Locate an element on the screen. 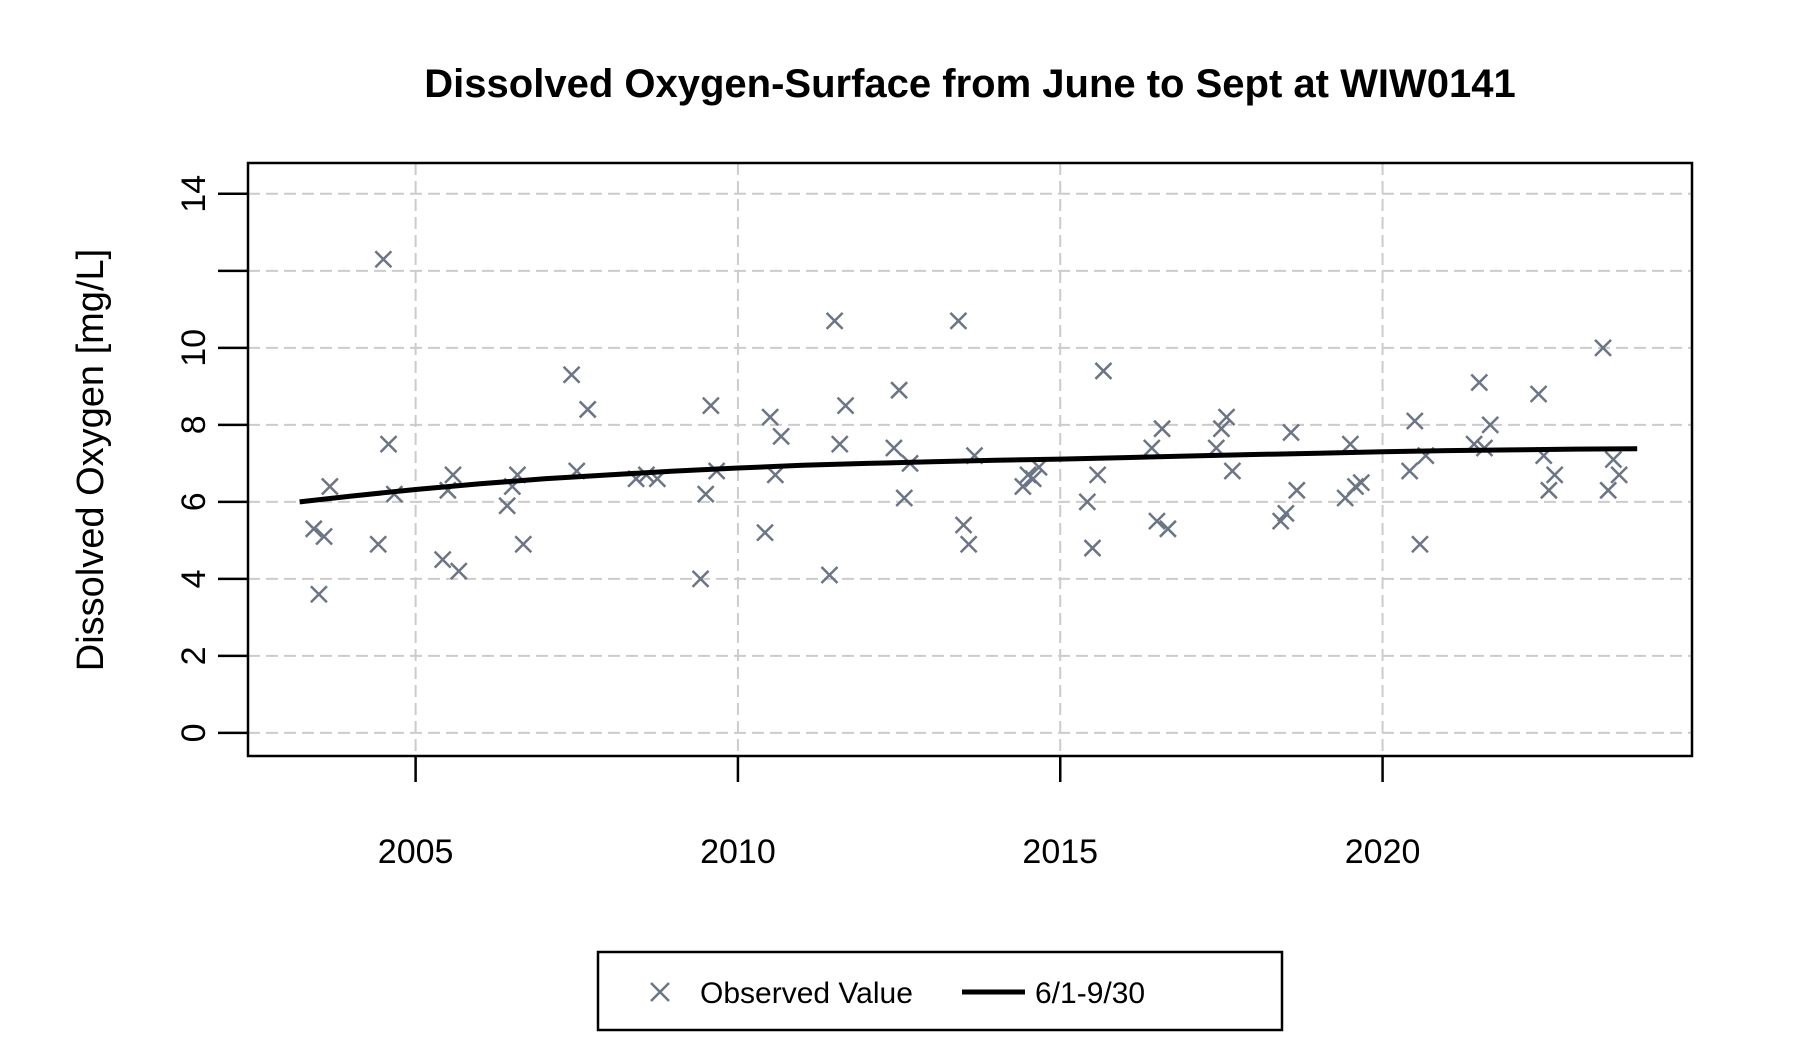 This screenshot has width=1800, height=1050. legend-x-marker is located at coordinates (660, 992).